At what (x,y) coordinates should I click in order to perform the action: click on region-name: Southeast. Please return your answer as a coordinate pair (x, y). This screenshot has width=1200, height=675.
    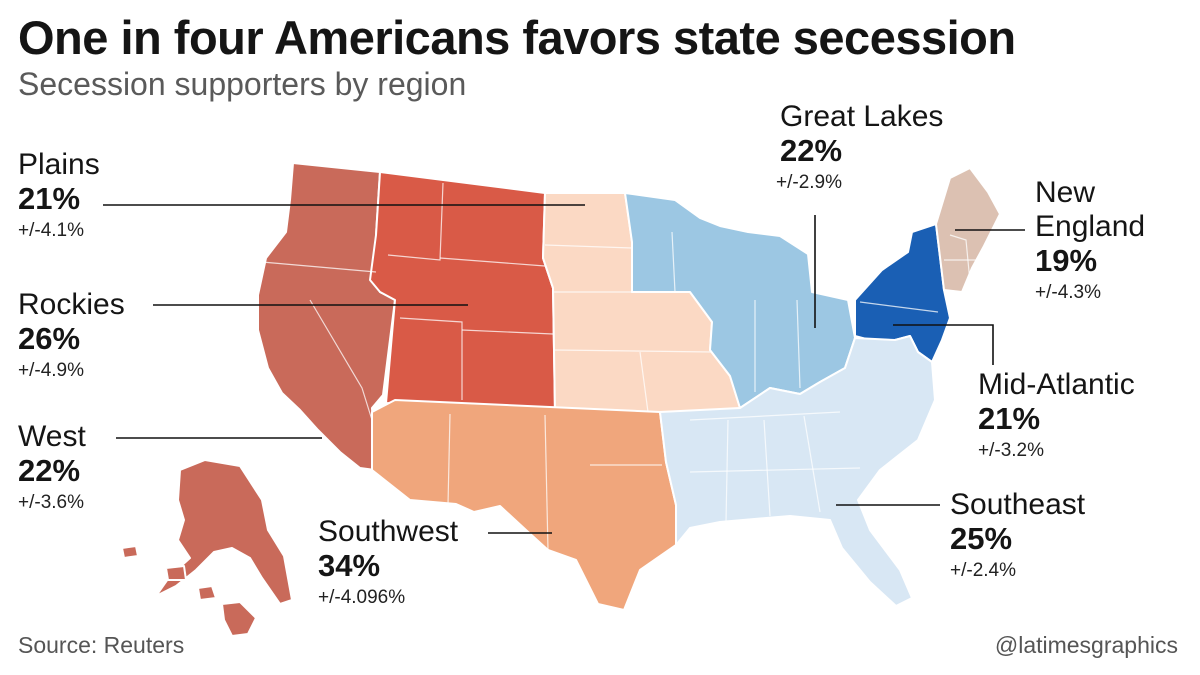
    Looking at the image, I should click on (1018, 504).